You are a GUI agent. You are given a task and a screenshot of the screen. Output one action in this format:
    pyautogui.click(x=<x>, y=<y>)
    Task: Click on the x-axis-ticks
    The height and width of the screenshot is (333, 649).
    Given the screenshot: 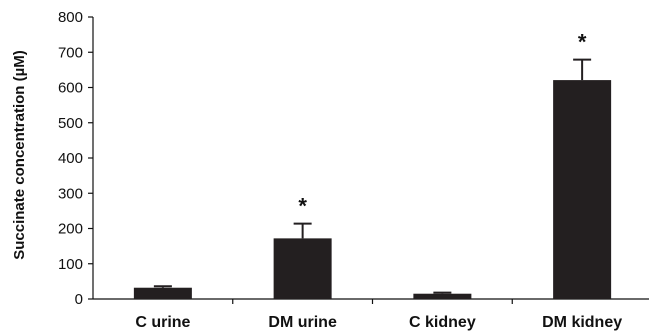 What is the action you would take?
    pyautogui.click(x=372, y=301)
    